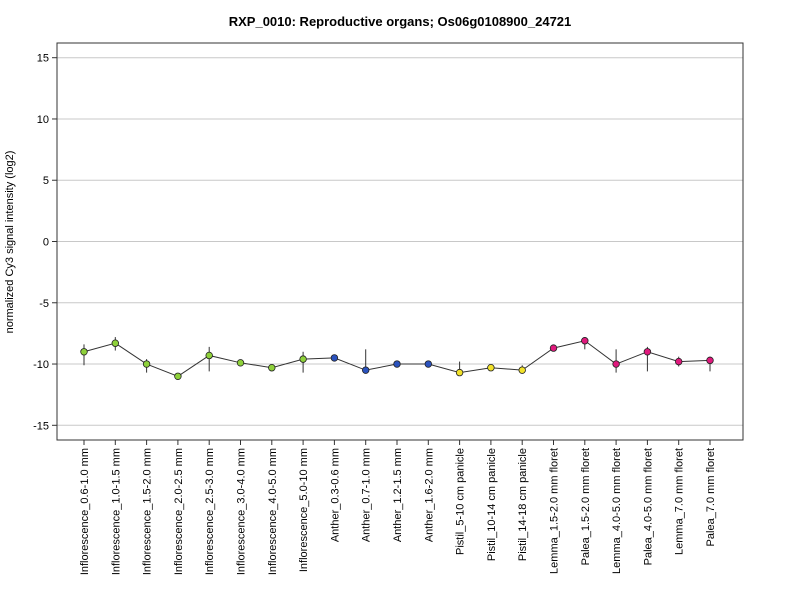 This screenshot has width=800, height=600. What do you see at coordinates (680, 501) in the screenshot?
I see `x-tick-label: Lemma_7.0 mm floret` at bounding box center [680, 501].